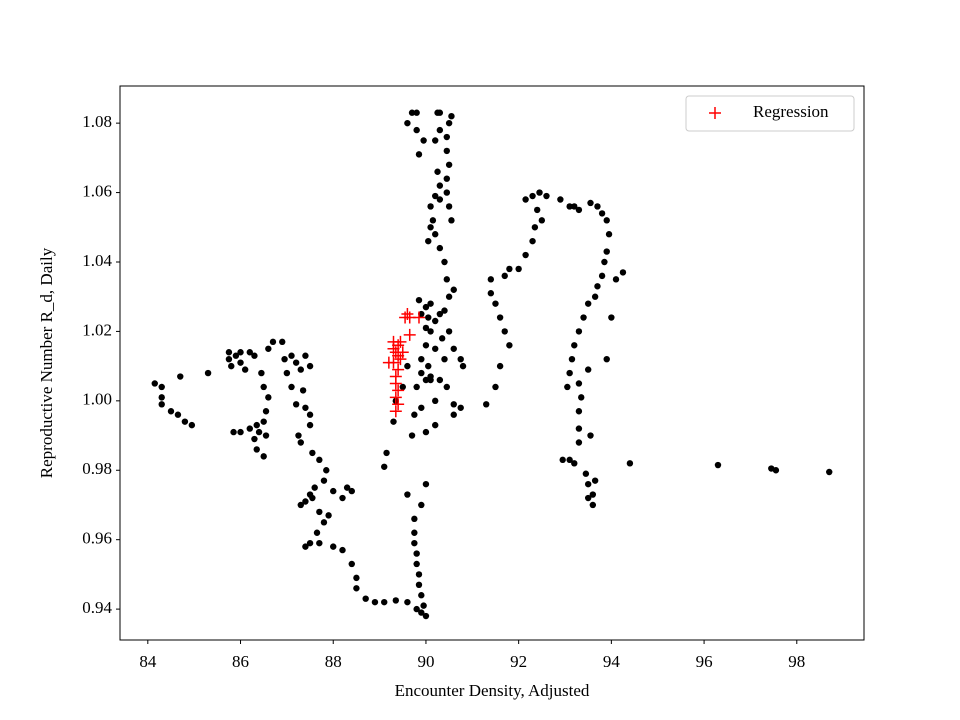  I want to click on x-tick-label: 96, so click(704, 661).